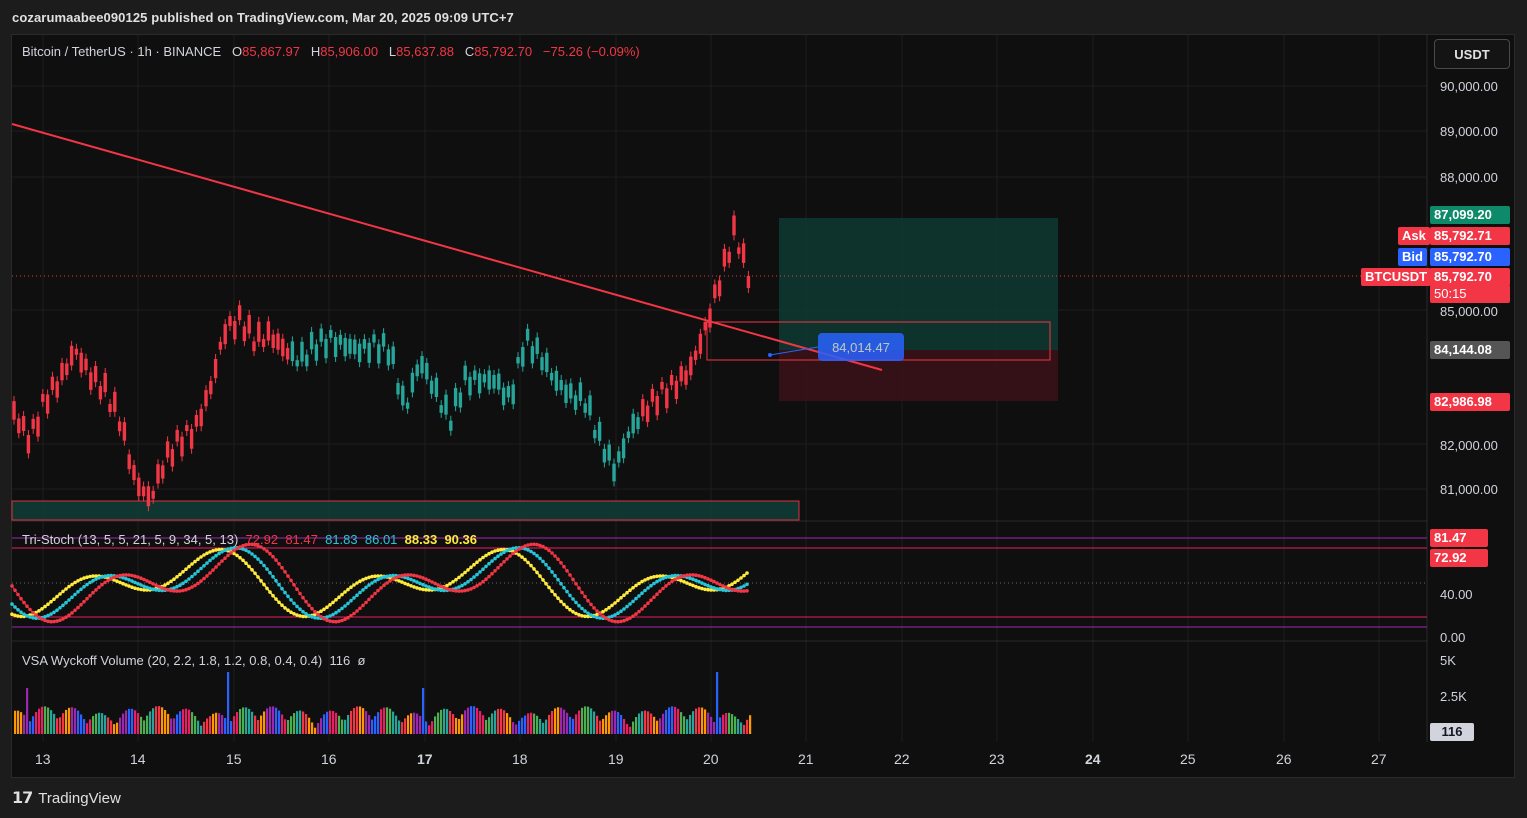  What do you see at coordinates (861, 347) in the screenshot?
I see `position-price-label: 84,014.47` at bounding box center [861, 347].